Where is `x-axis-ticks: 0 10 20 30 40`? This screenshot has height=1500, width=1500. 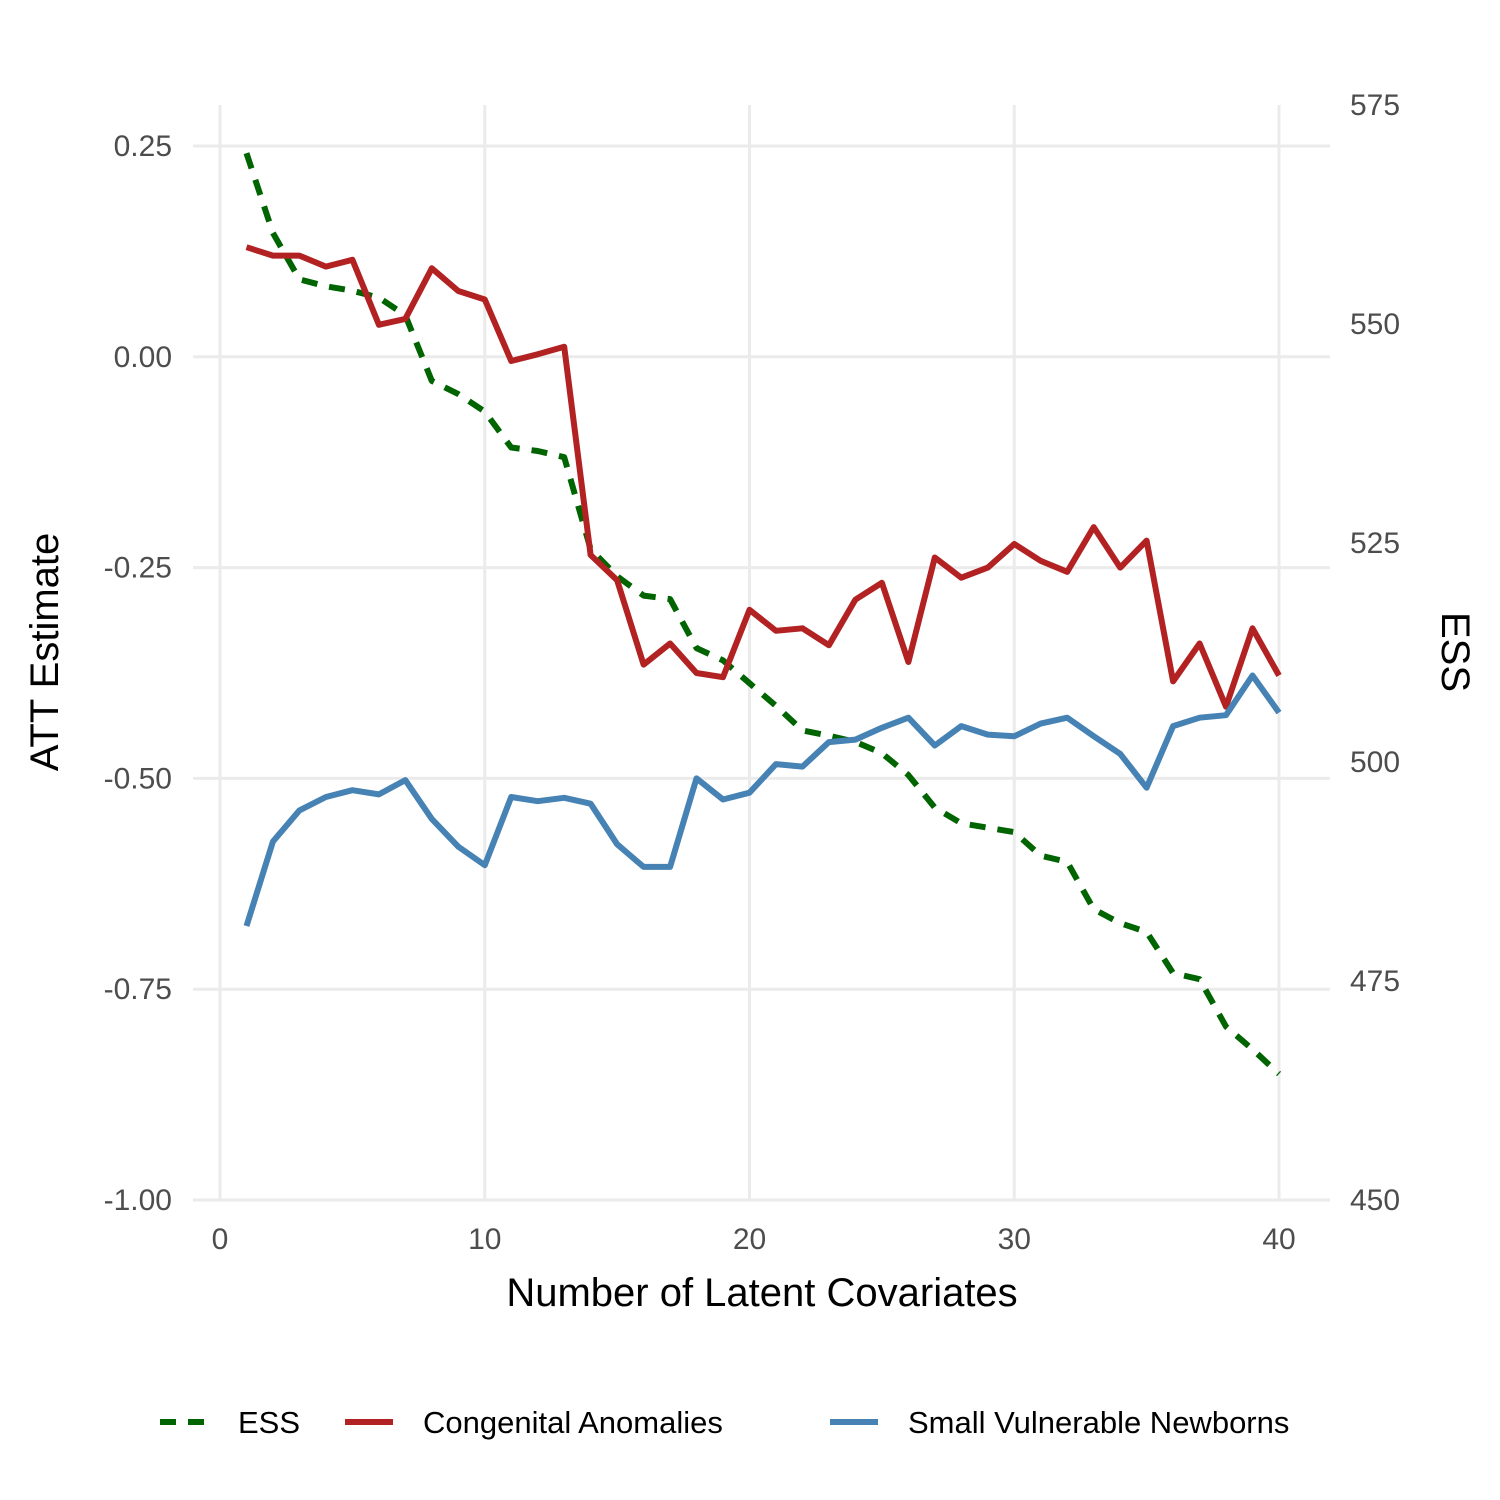 x-axis-ticks: 0 10 20 30 40 is located at coordinates (754, 1239).